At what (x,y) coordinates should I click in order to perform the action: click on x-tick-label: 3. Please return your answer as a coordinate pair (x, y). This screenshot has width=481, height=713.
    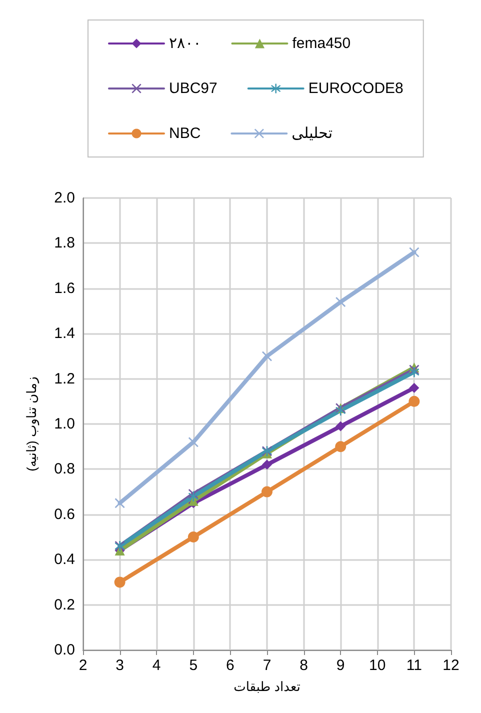
    Looking at the image, I should click on (120, 665).